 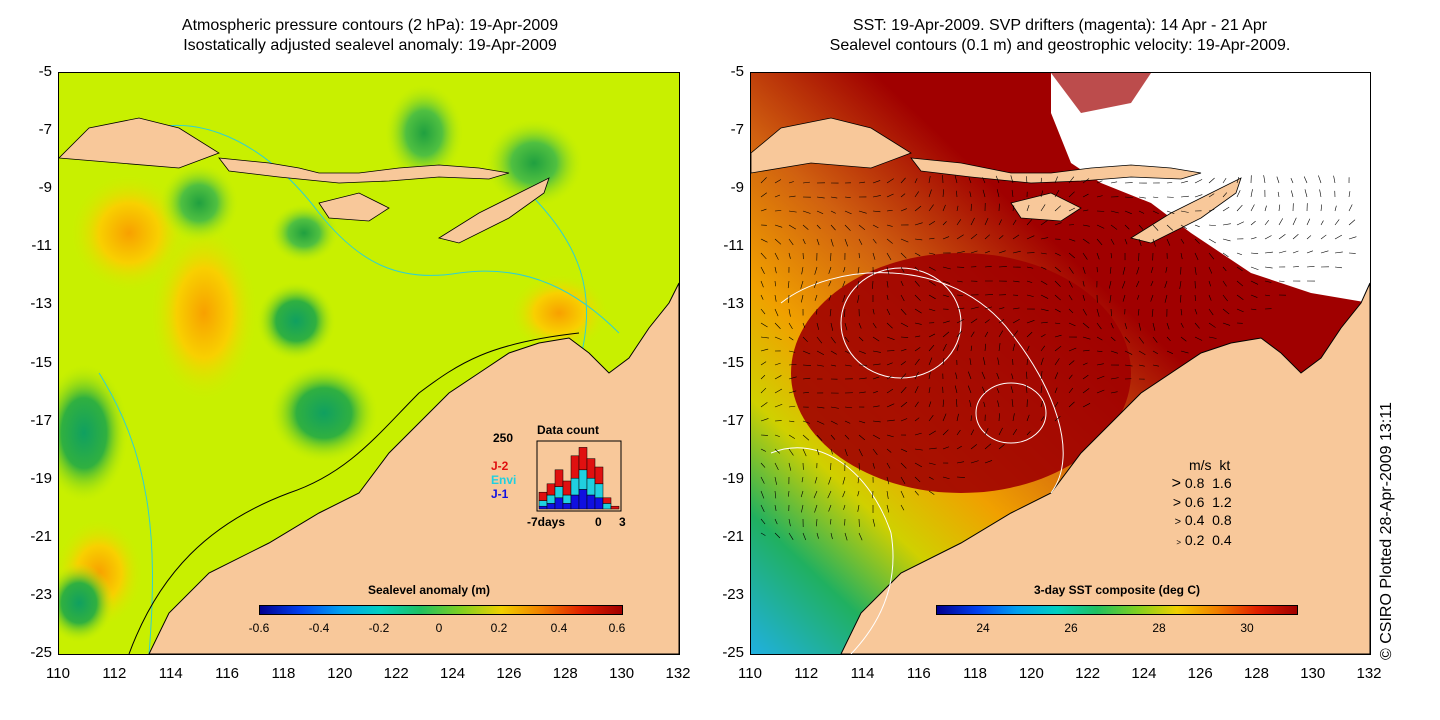 What do you see at coordinates (733, 362) in the screenshot?
I see `lat-tick-label: -15` at bounding box center [733, 362].